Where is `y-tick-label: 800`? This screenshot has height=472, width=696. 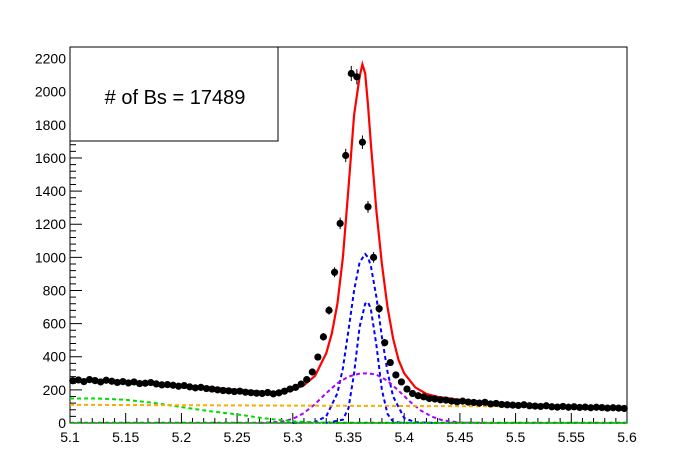 y-tick-label: 800 is located at coordinates (55, 290).